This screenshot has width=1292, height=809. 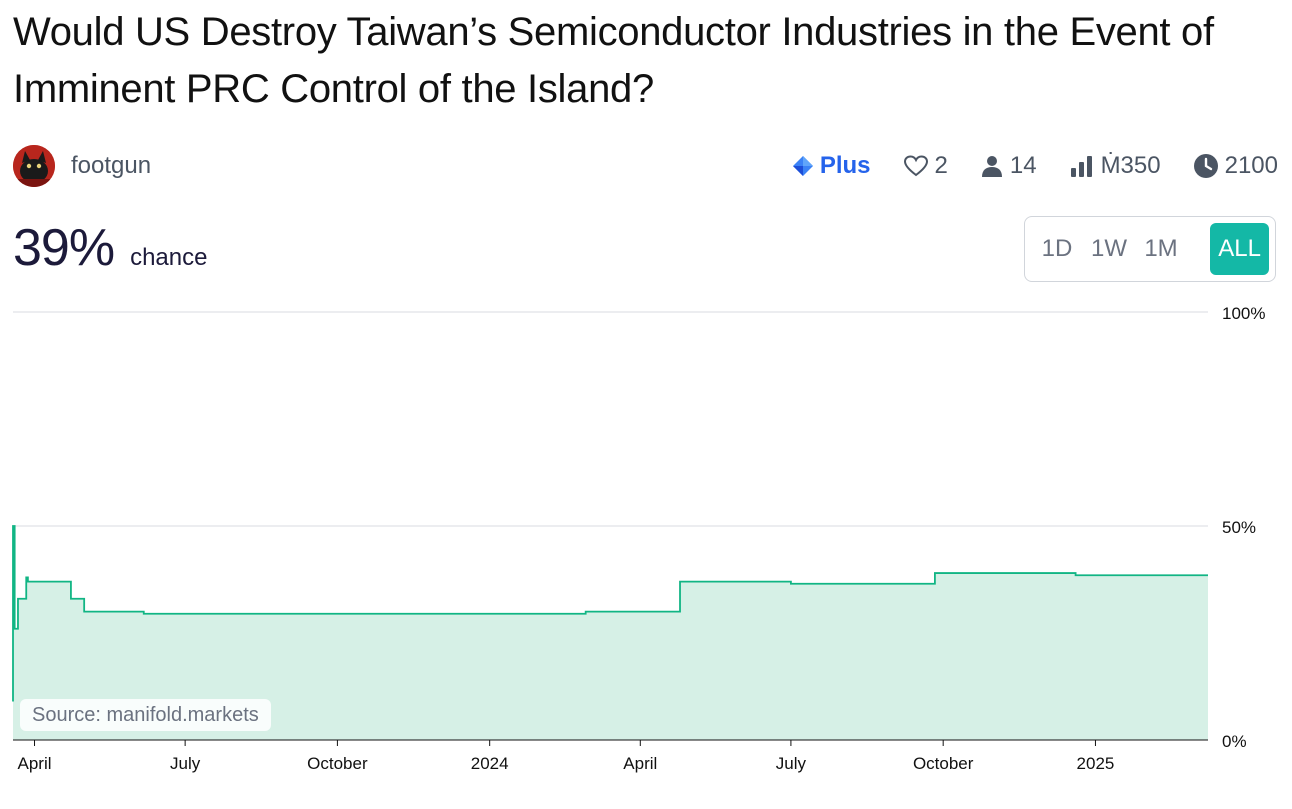 I want to click on likes-count: 2, so click(x=941, y=165).